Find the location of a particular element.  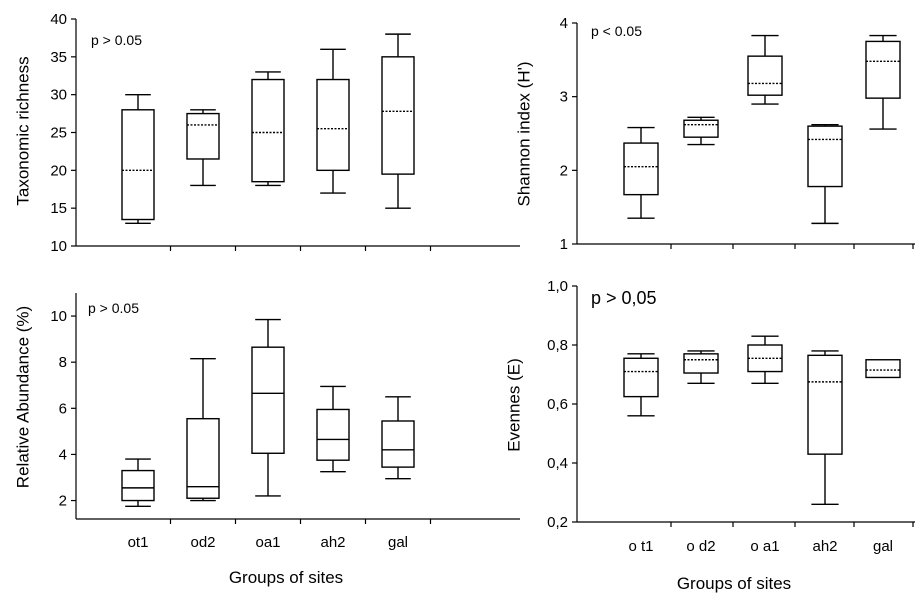

y-tick-label: 20 is located at coordinates (58, 170).